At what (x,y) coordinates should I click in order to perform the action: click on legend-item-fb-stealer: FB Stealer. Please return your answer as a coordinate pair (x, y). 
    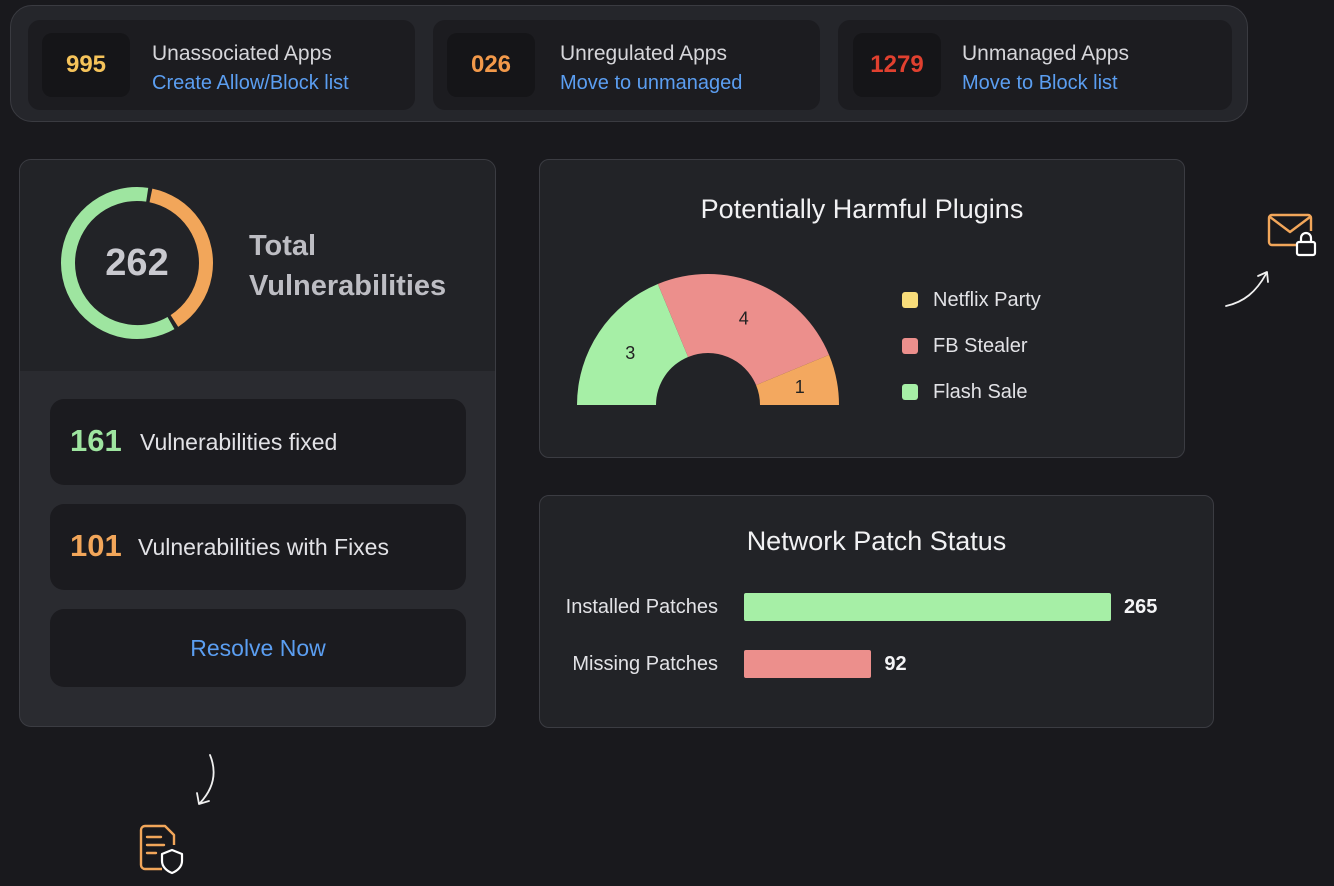
    Looking at the image, I should click on (964, 346).